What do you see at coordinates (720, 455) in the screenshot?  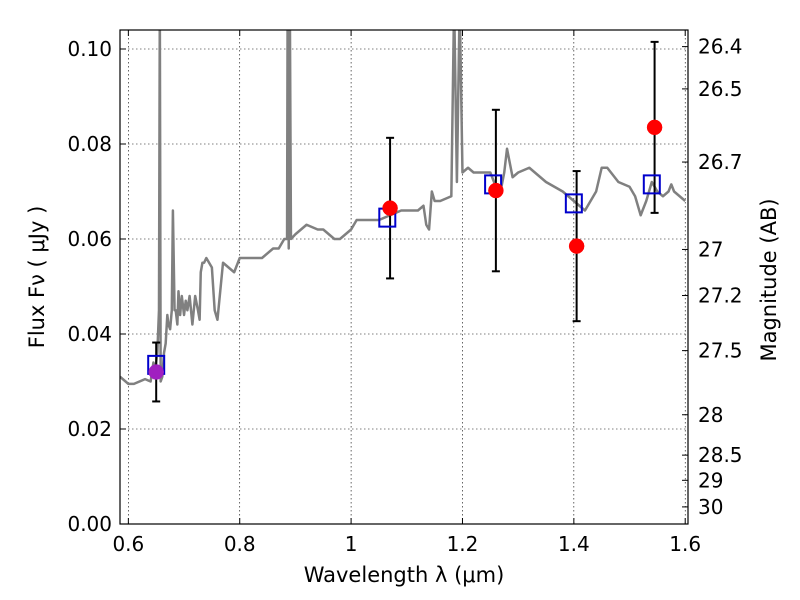 I see `y2-tick-label: 28.5` at bounding box center [720, 455].